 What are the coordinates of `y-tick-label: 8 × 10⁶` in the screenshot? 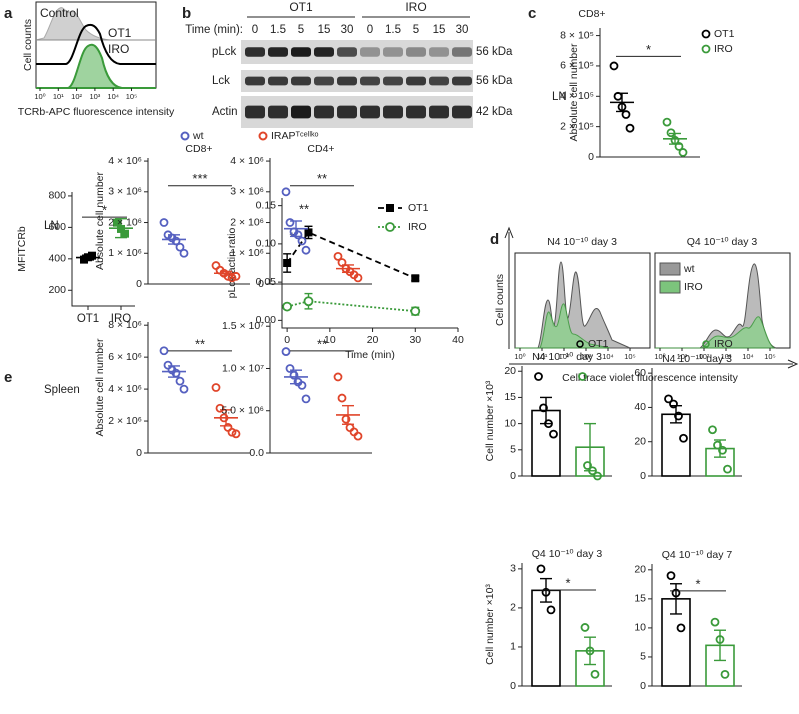 It's located at (125, 325).